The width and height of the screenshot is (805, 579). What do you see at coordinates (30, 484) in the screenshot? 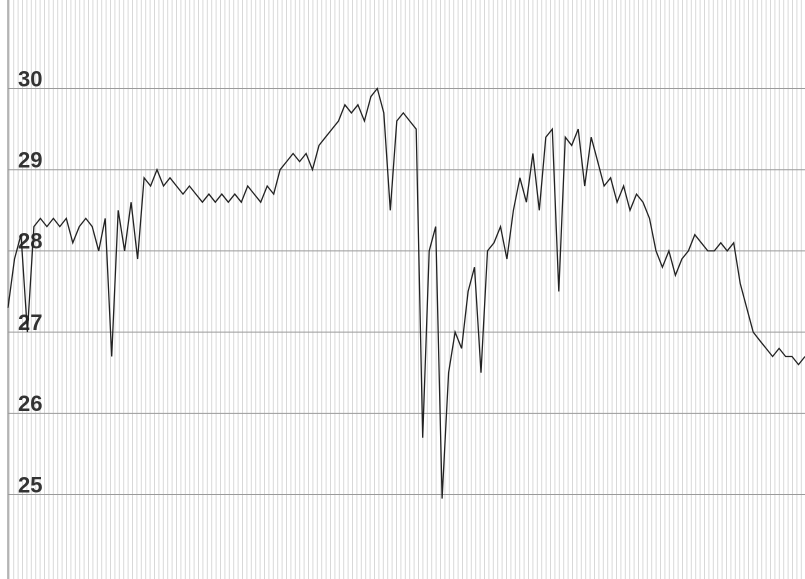
I see `y-tick-label: 25` at bounding box center [30, 484].